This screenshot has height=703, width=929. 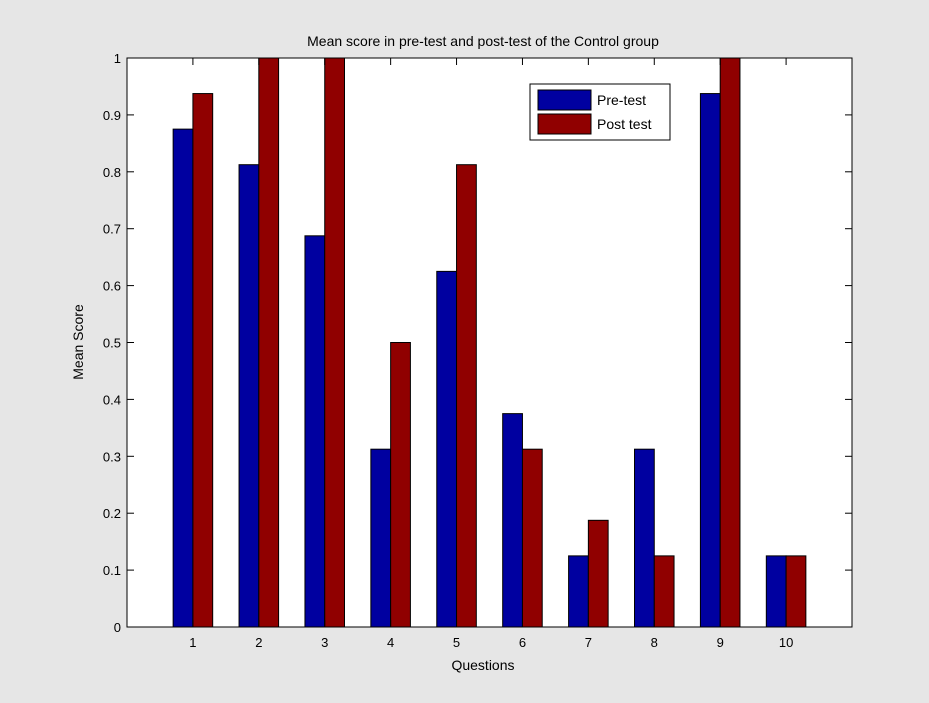 I want to click on legend: Pre-test Post test, so click(x=600, y=112).